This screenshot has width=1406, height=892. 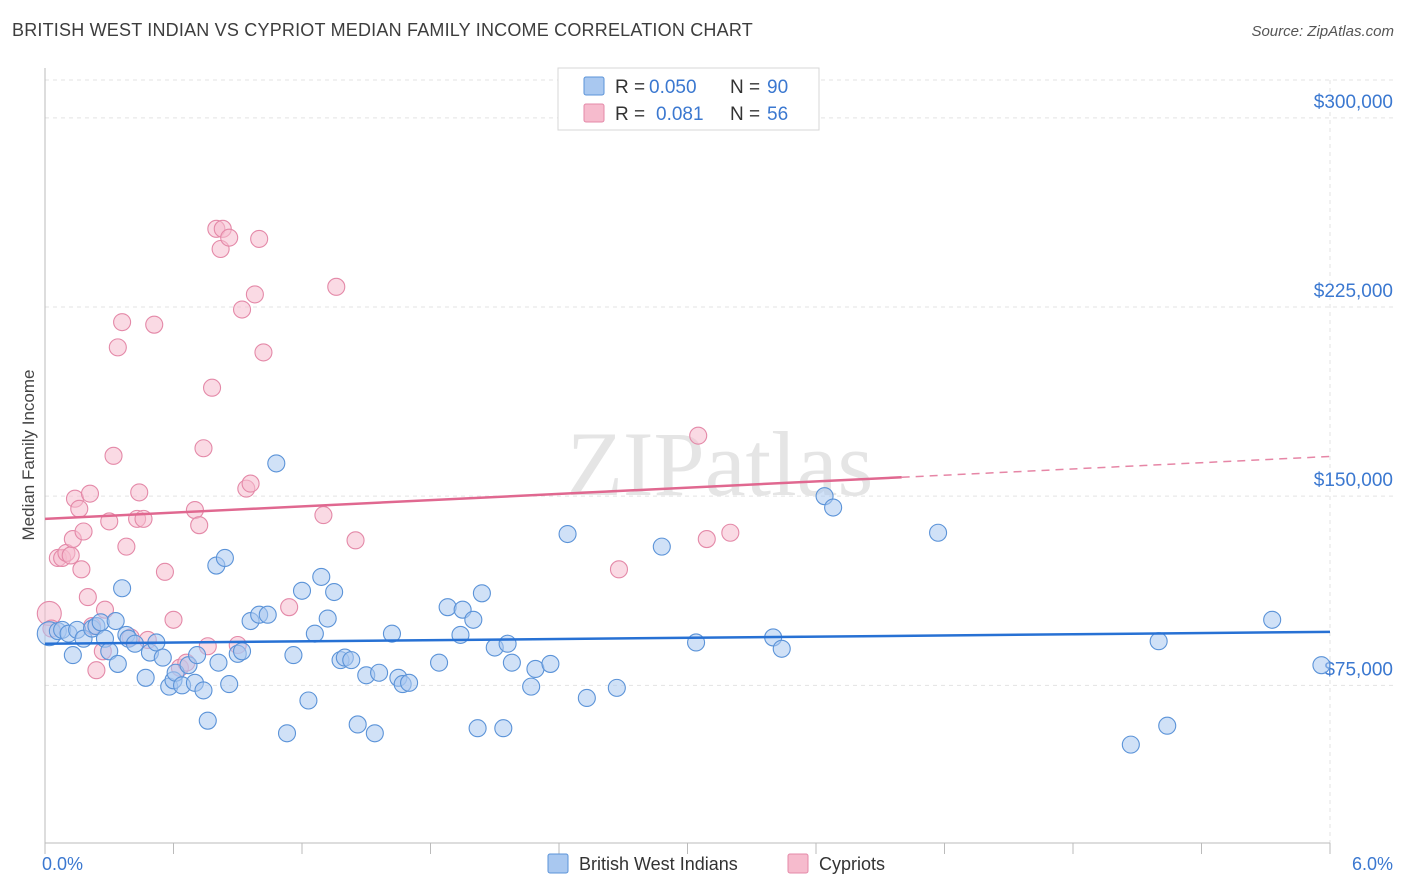 I want to click on legend-n-value-2: 56, so click(x=777, y=114).